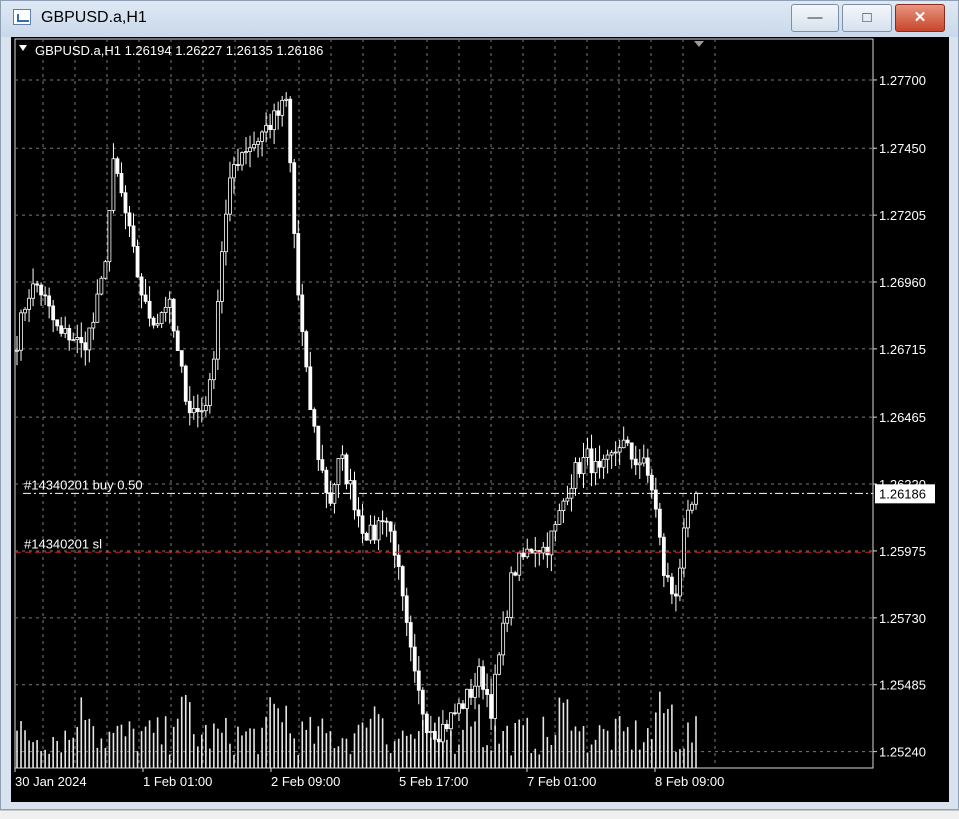 This screenshot has width=959, height=819. What do you see at coordinates (23, 48) in the screenshot?
I see `symbol-menu-chevron-icon` at bounding box center [23, 48].